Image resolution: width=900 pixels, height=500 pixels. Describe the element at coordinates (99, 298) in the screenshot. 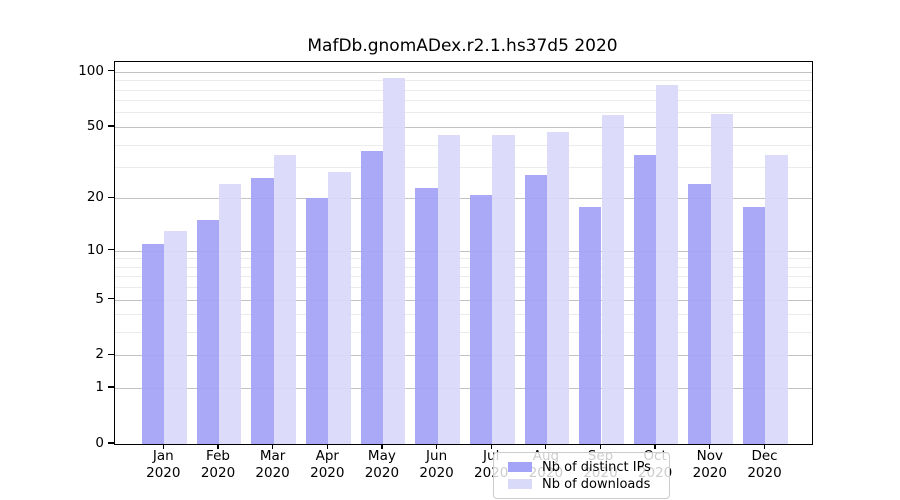

I see `y-tick-label-5: 5` at that location.